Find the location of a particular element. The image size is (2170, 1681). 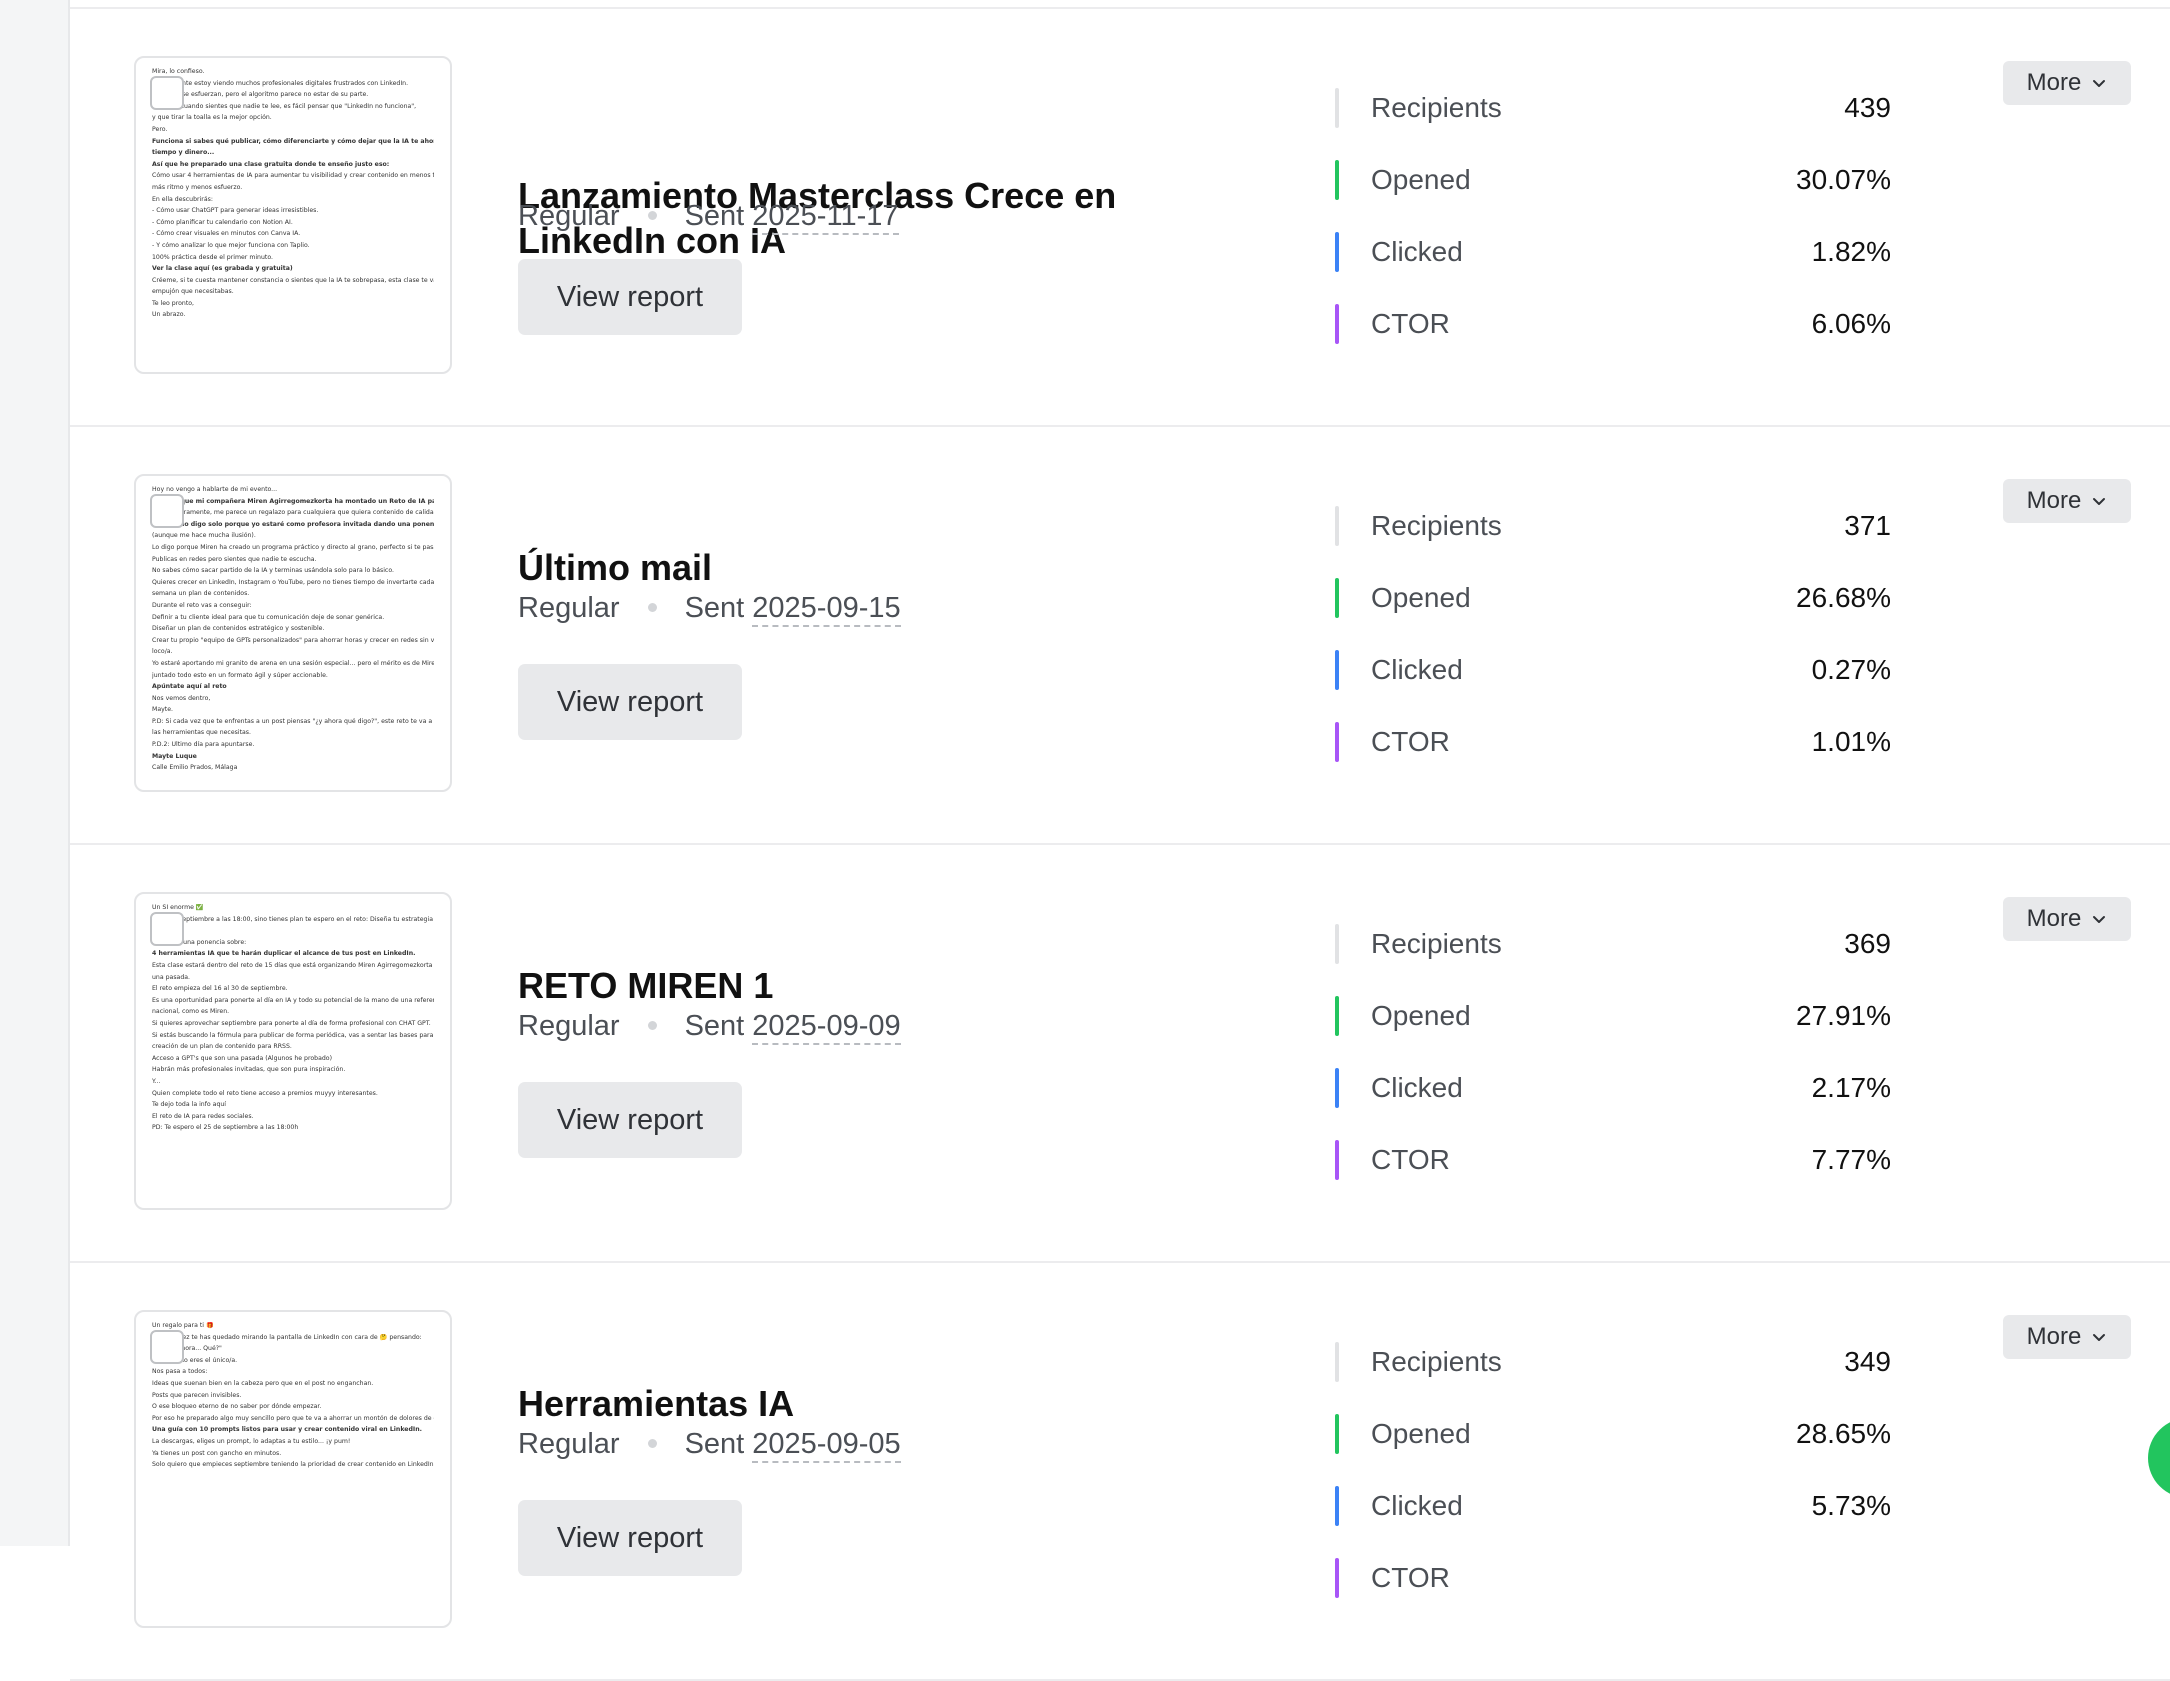

stat-clicked: Clicked 1.82% is located at coordinates (1613, 252).